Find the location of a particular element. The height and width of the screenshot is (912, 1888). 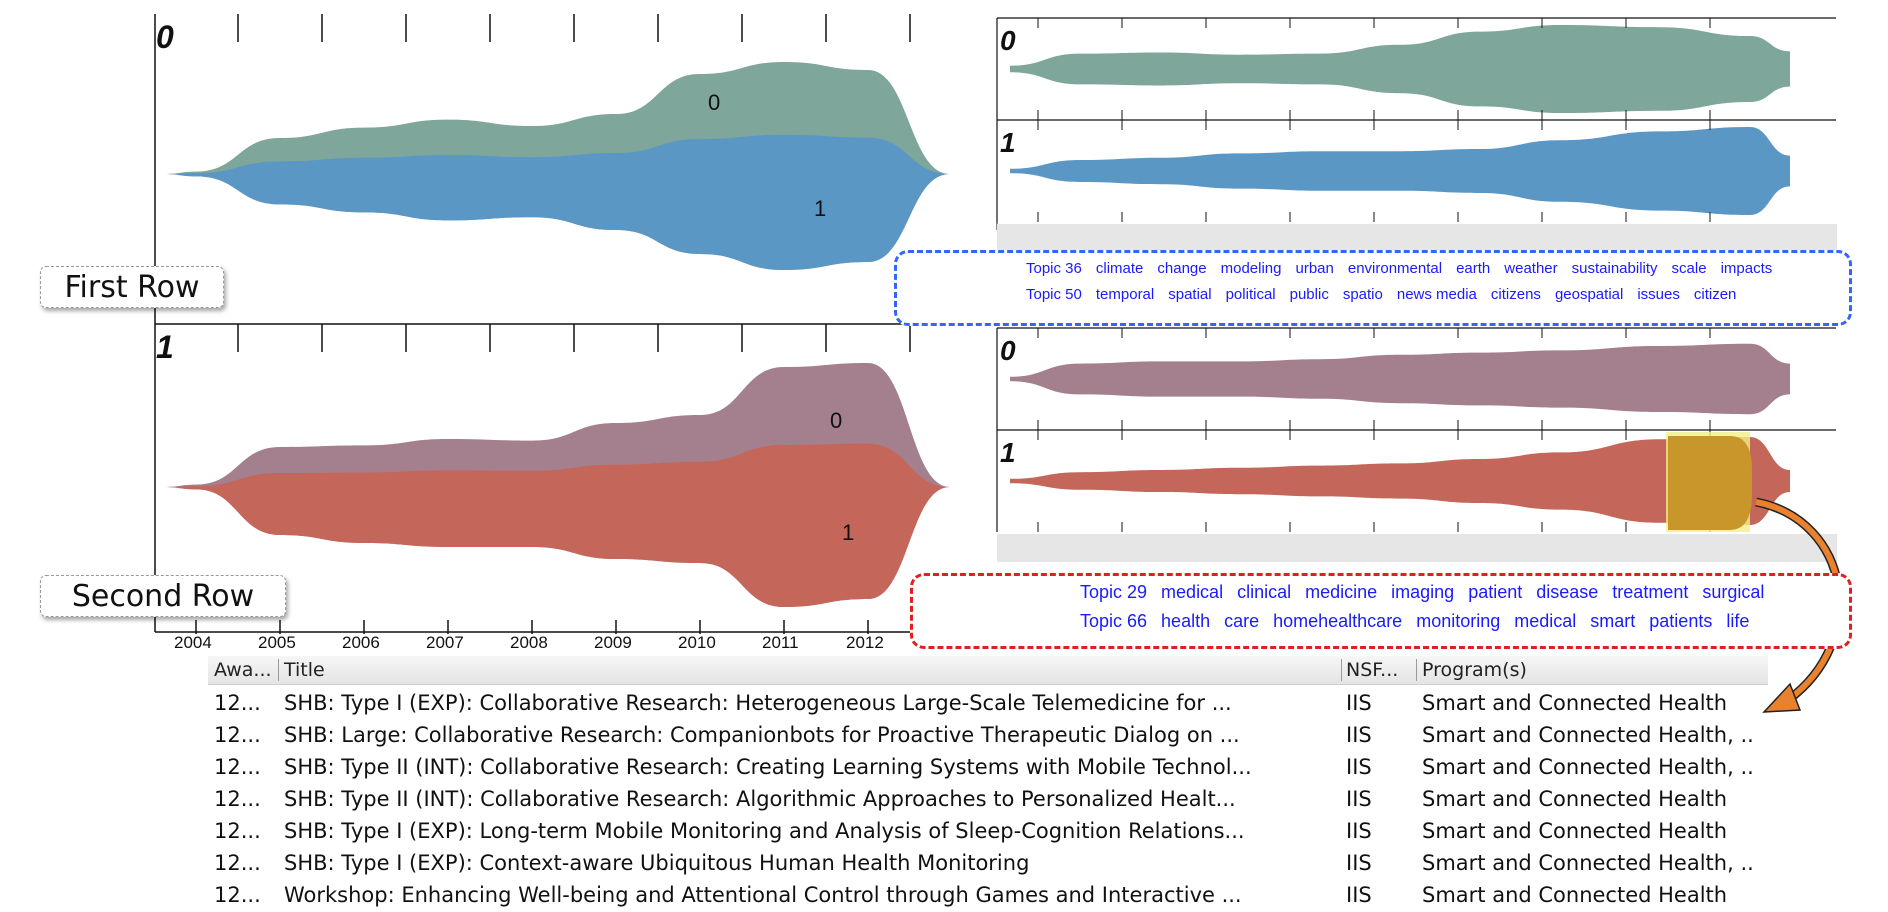

legend-keyword: medicine is located at coordinates (1341, 592).